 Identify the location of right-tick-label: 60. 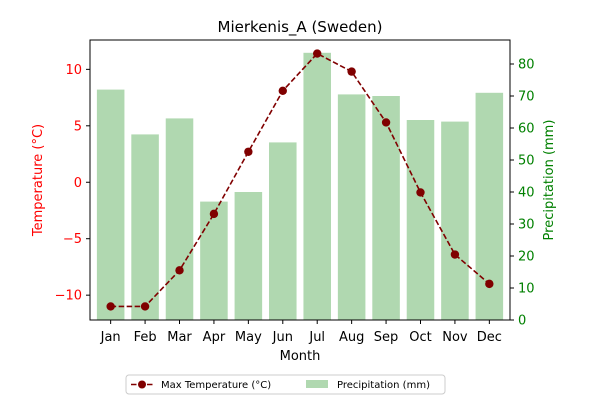
(526, 129).